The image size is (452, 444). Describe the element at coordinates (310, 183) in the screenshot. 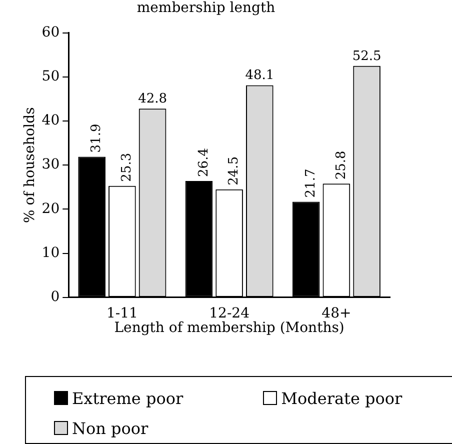

I see `data-label: 21.7` at that location.